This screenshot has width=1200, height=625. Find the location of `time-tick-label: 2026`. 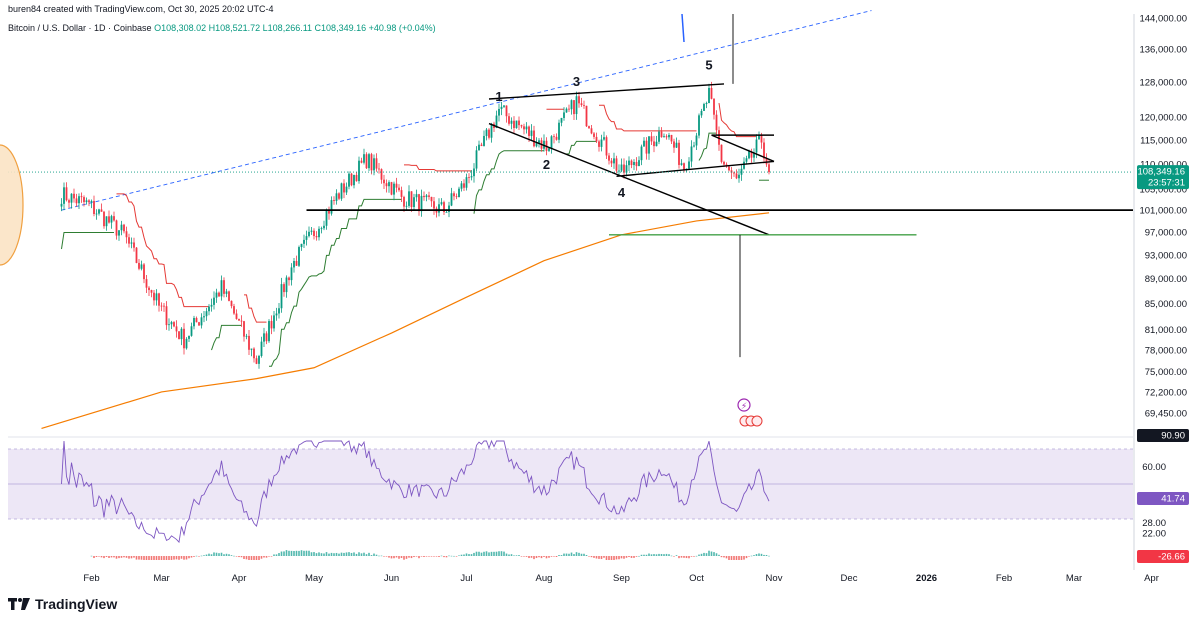

time-tick-label: 2026 is located at coordinates (926, 578).